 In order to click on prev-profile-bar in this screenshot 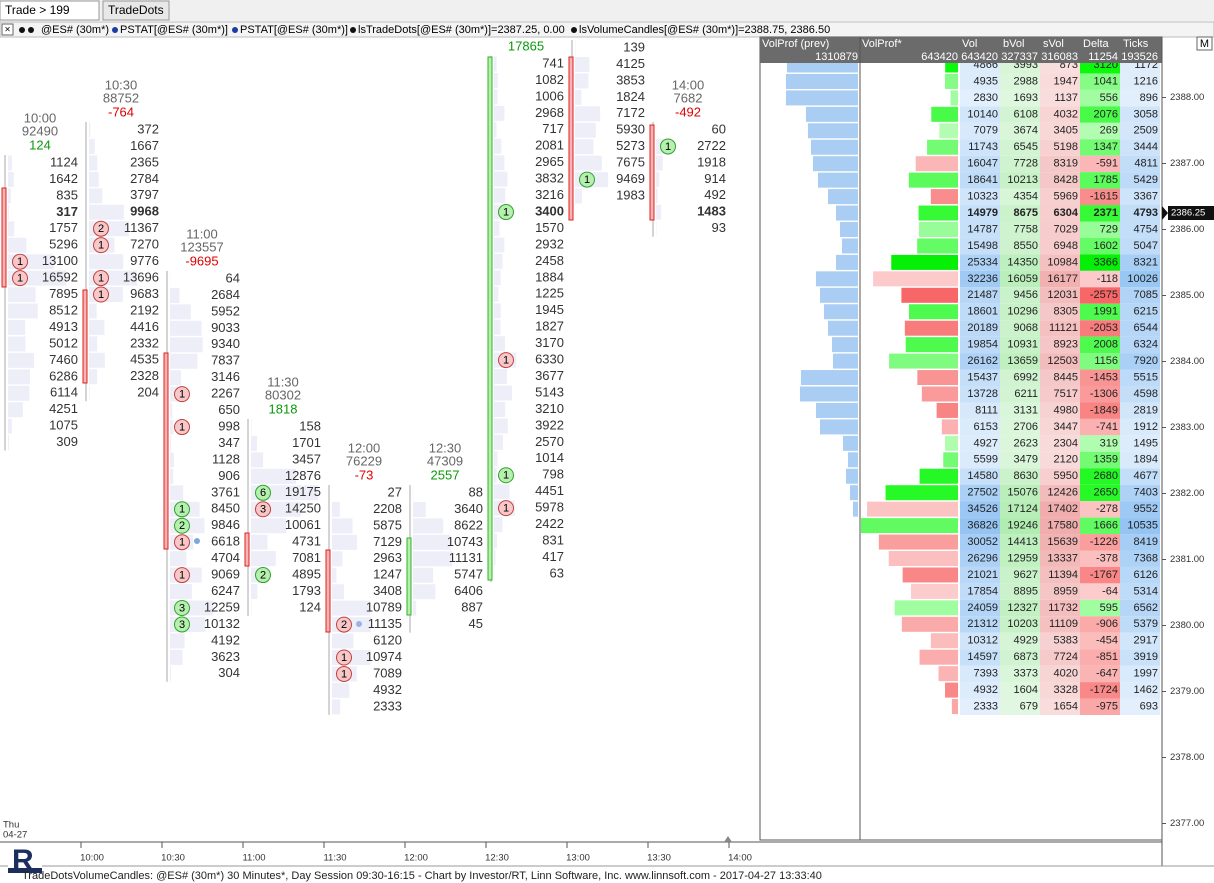, I will do `click(851, 476)`.